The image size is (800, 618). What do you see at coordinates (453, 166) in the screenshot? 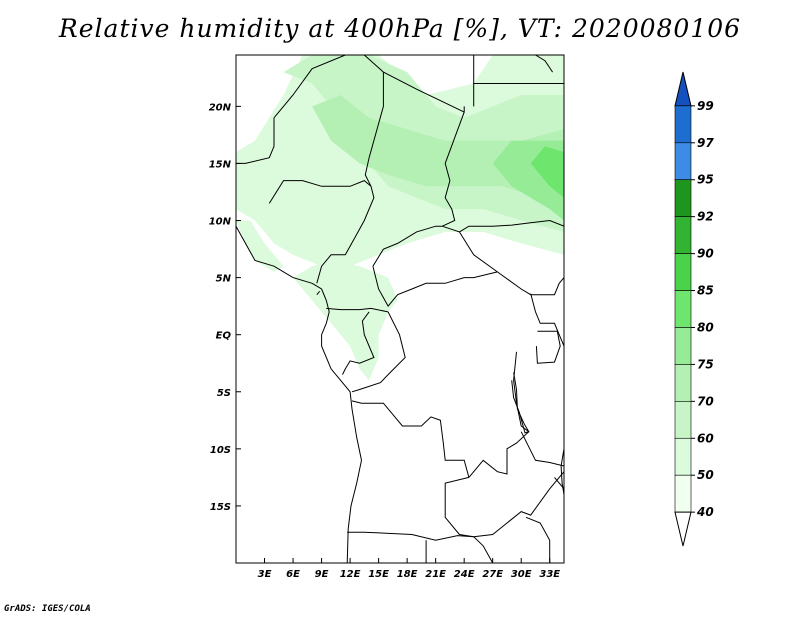
I see `border-chad-east` at bounding box center [453, 166].